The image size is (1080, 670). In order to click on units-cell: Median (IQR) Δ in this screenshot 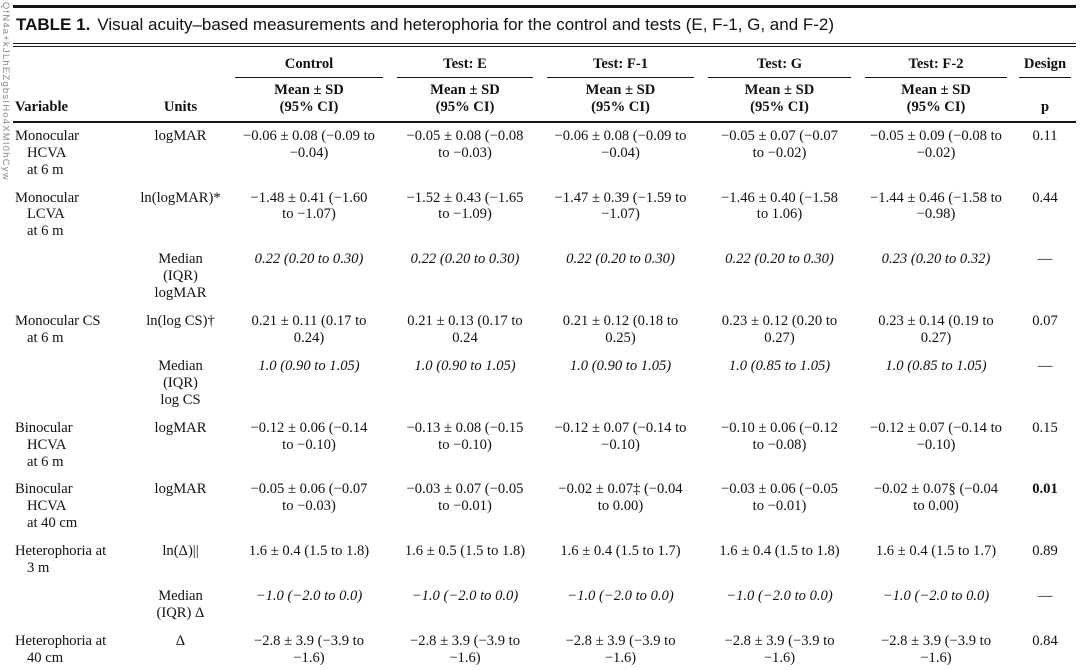, I will do `click(180, 604)`.